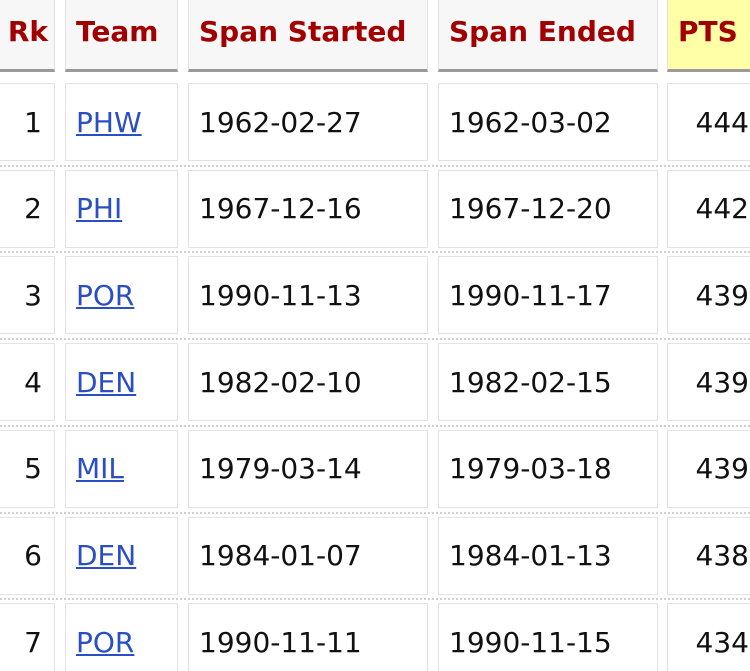 This screenshot has height=671, width=750. I want to click on table-cell: 6, so click(27, 555).